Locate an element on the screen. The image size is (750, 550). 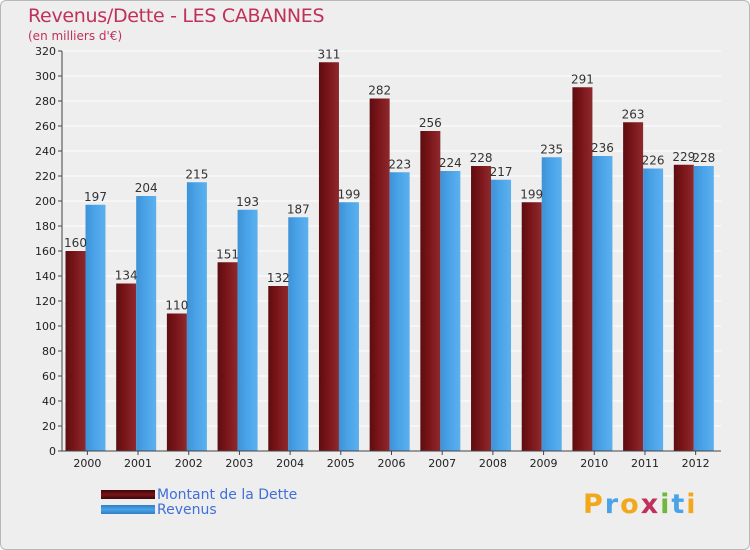
x-tick-label-2008: 2008 is located at coordinates (493, 463).